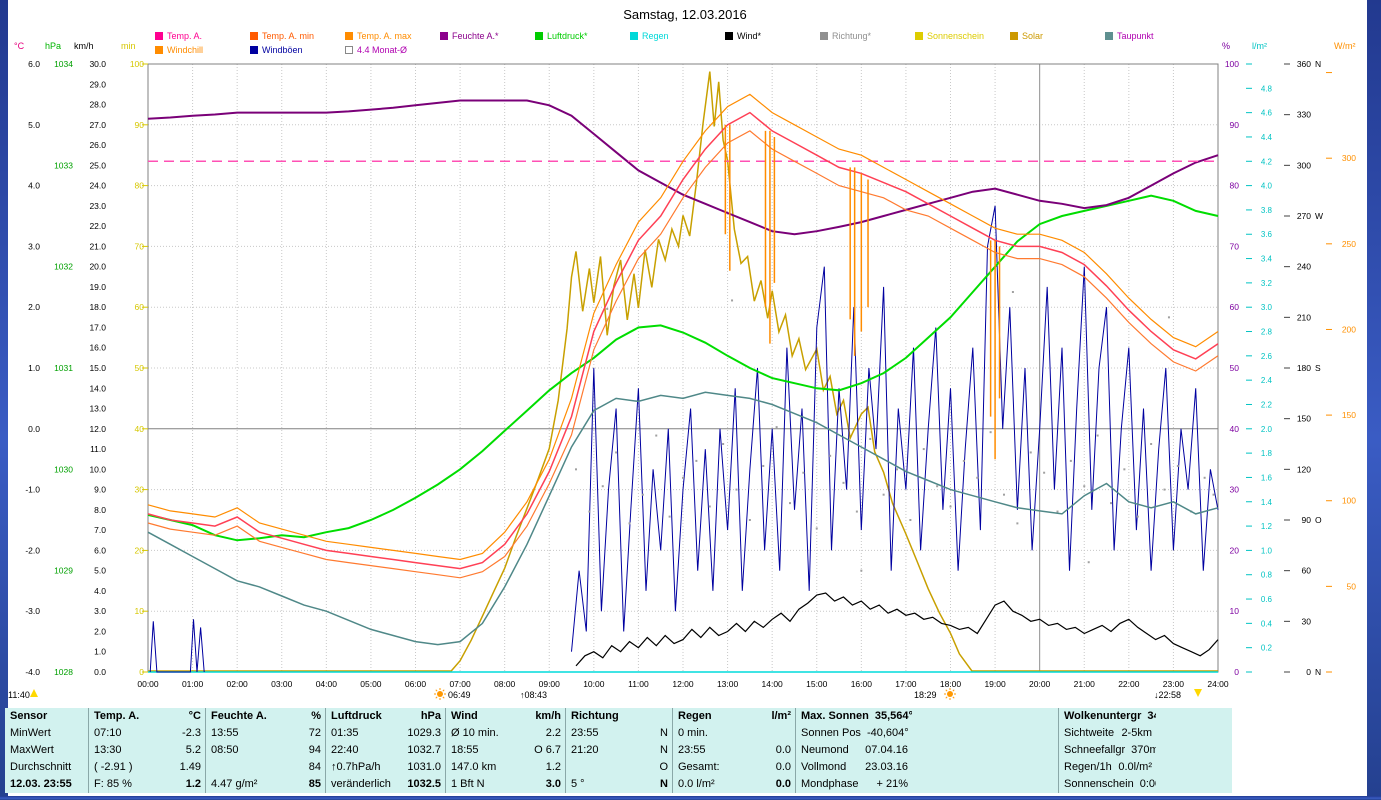 Image resolution: width=1381 pixels, height=800 pixels. I want to click on table-cell-value: 07.04.16, so click(886, 750).